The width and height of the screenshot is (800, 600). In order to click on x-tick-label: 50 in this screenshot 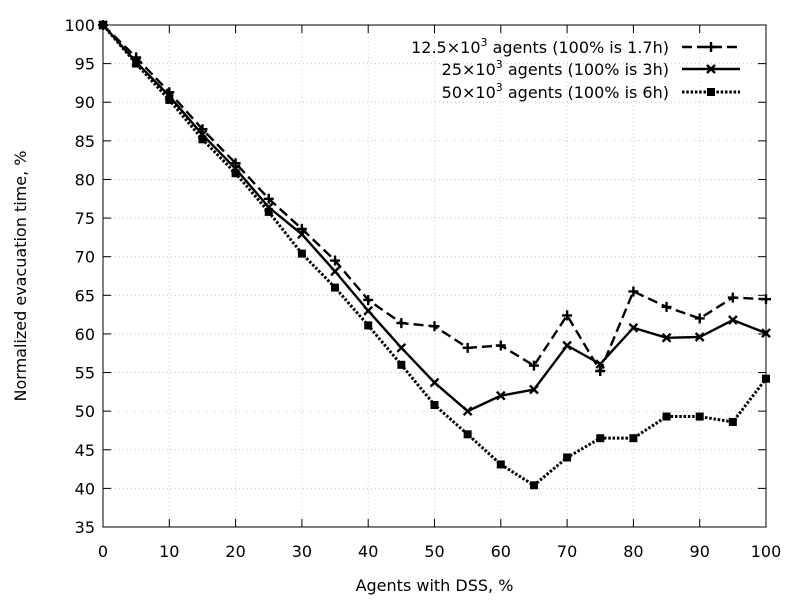, I will do `click(434, 551)`.